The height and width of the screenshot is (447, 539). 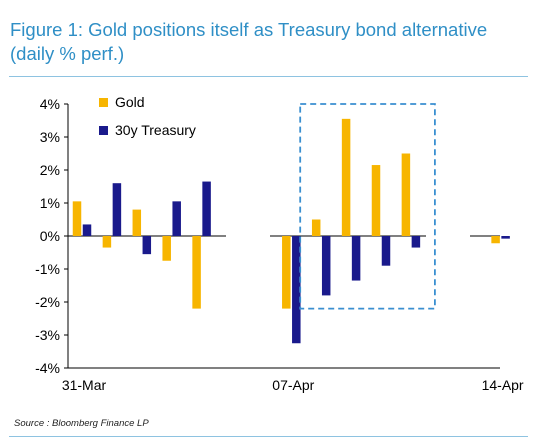 I want to click on y-tick-label: 4%, so click(x=50, y=104).